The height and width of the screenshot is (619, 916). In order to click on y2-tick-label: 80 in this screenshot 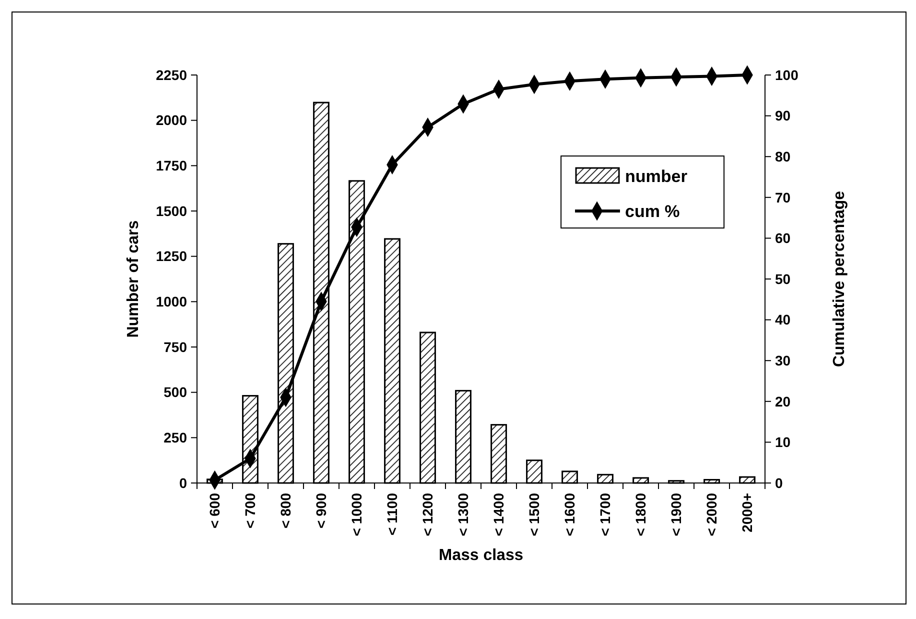, I will do `click(783, 156)`.